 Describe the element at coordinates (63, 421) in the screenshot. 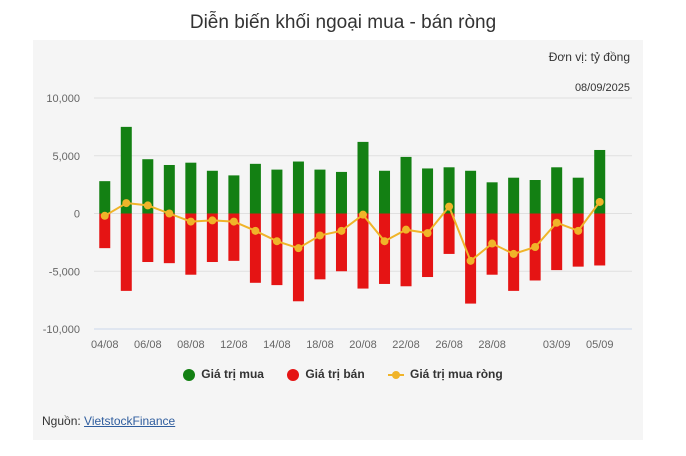

I see `source-prefix: Nguồn:` at that location.